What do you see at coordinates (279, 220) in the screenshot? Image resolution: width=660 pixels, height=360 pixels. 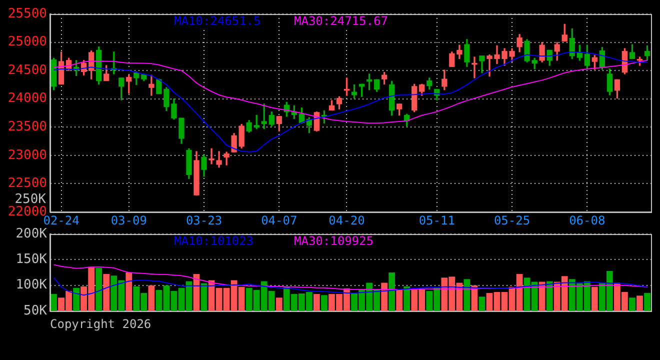 I see `x-tick-label: 04-07` at bounding box center [279, 220].